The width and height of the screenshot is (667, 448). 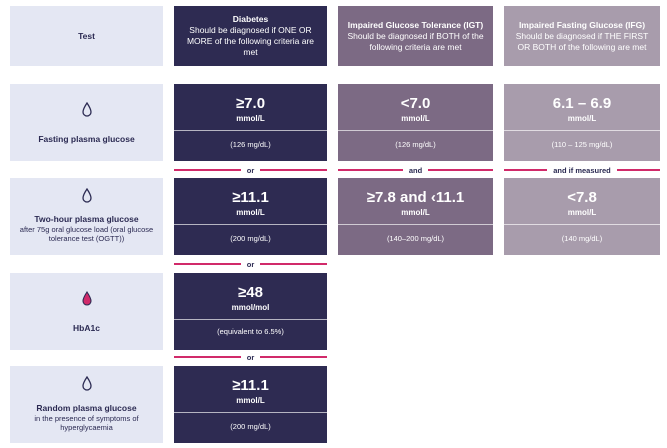 I want to click on cell-diabetes-random: ≥11.1 mmol/L (200 mg/dL), so click(x=250, y=404).